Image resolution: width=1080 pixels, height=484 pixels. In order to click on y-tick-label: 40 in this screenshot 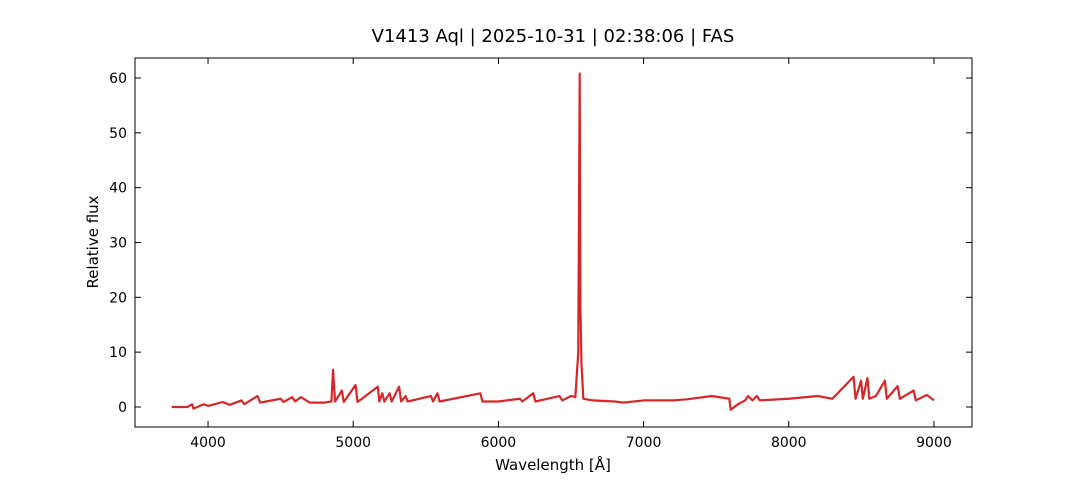, I will do `click(118, 189)`.